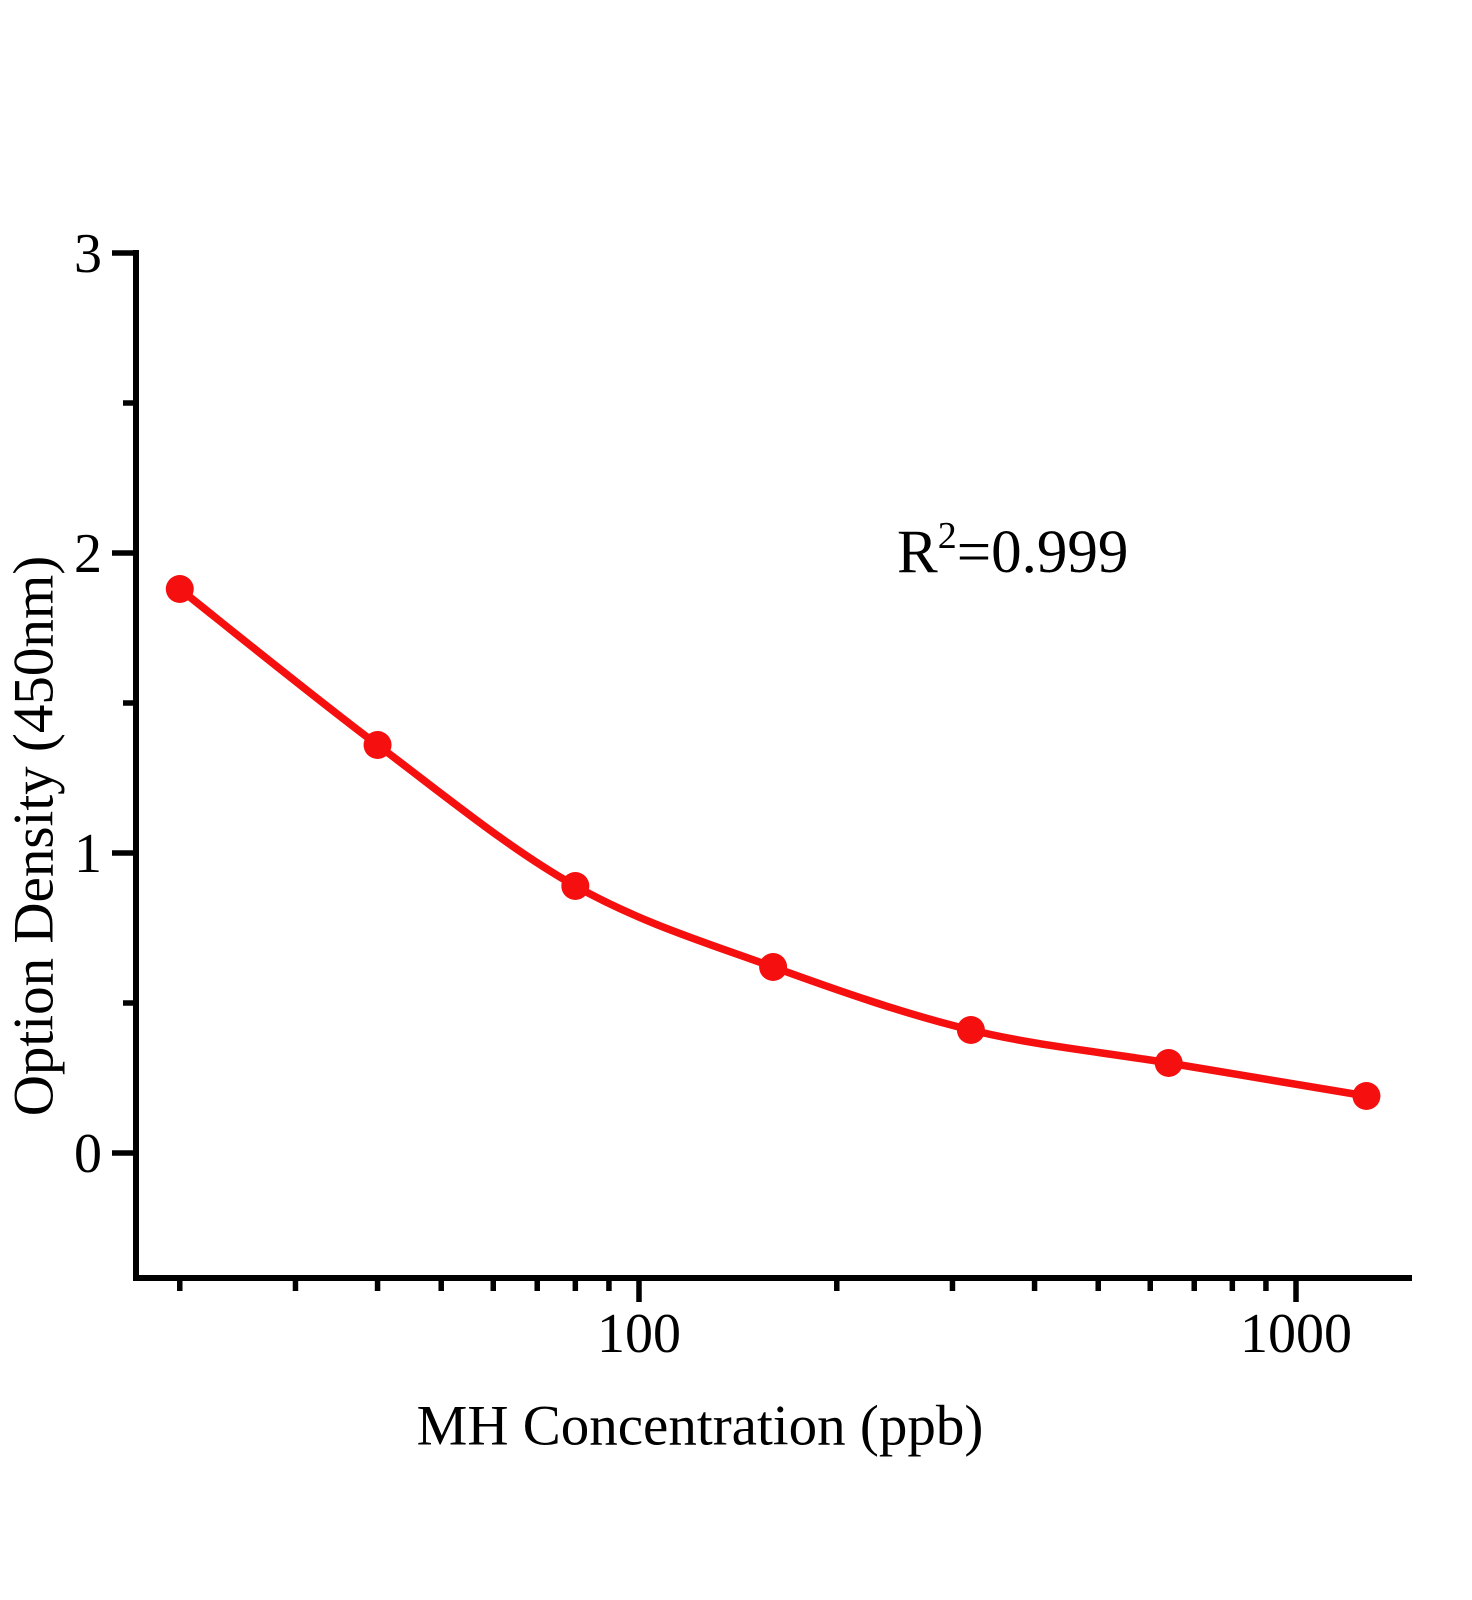 The image size is (1472, 1600). I want to click on r-squared-exponent: 2, so click(947, 536).